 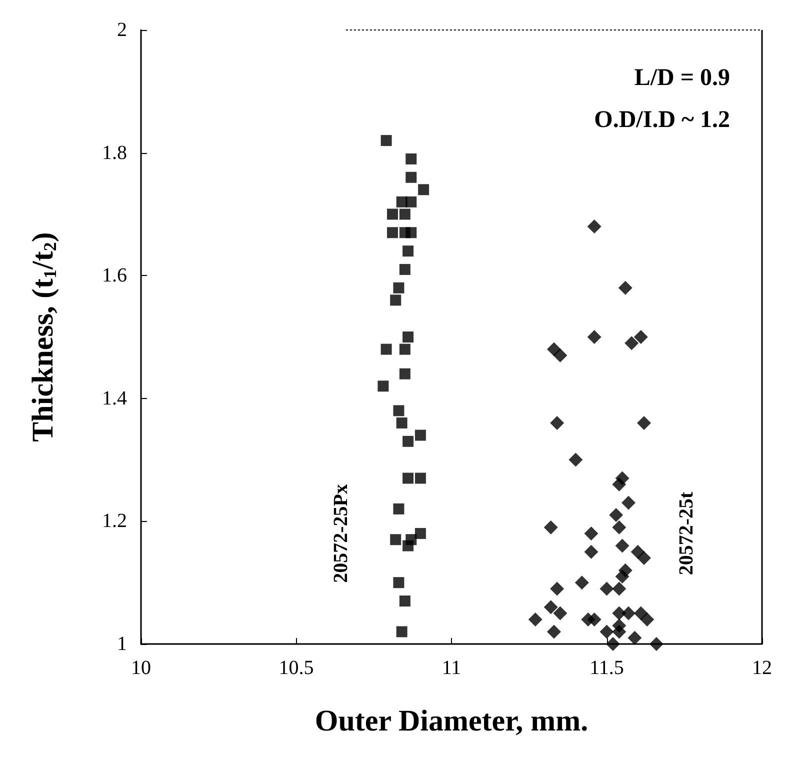 What do you see at coordinates (122, 644) in the screenshot?
I see `y-tick-label: 1` at bounding box center [122, 644].